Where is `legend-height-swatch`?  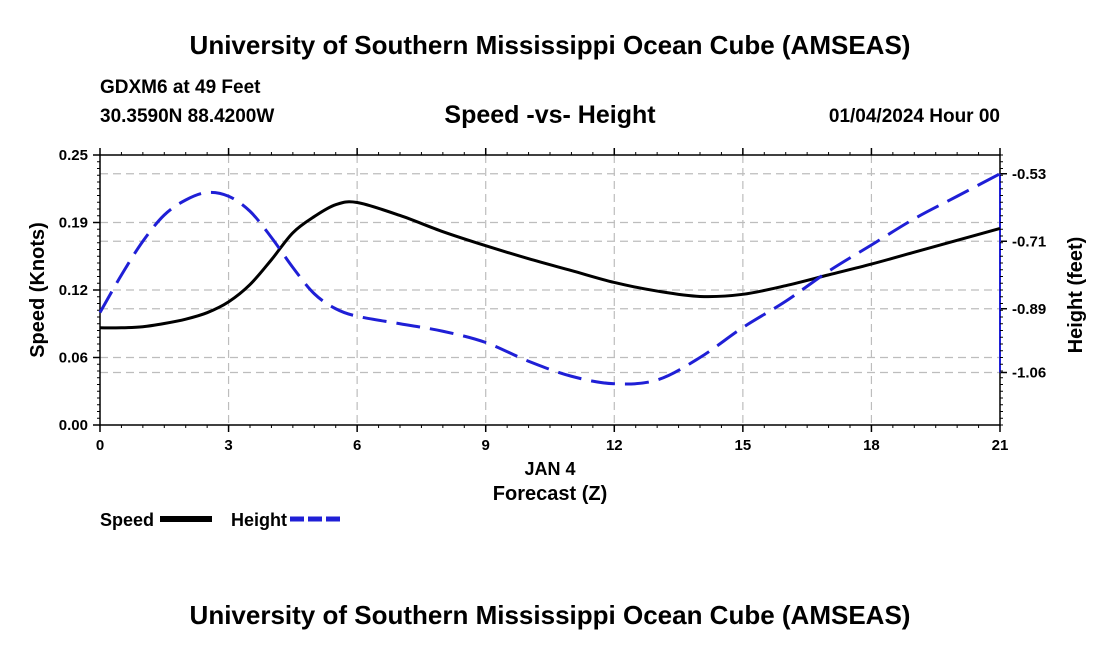
legend-height-swatch is located at coordinates (317, 519).